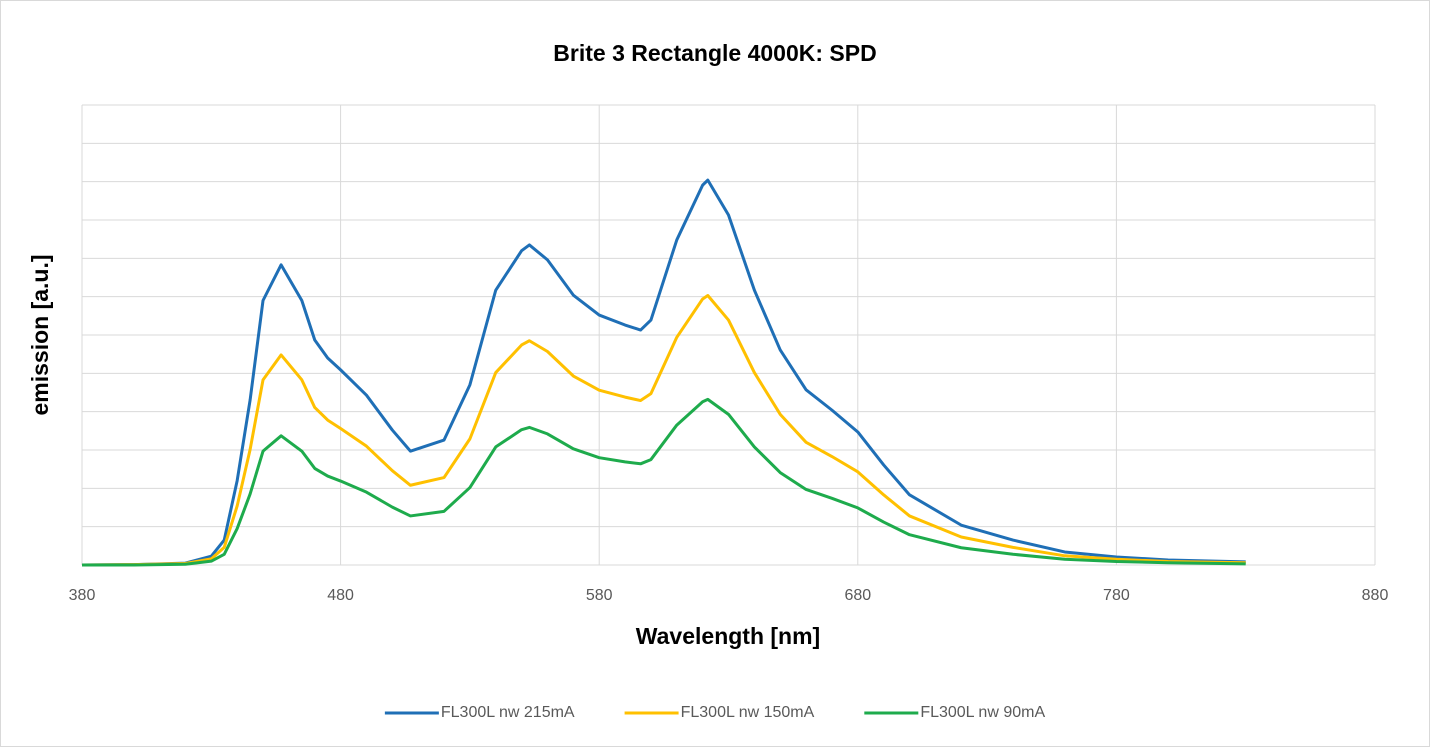 The image size is (1430, 747). Describe the element at coordinates (82, 595) in the screenshot. I see `x-tick-label: 380` at that location.